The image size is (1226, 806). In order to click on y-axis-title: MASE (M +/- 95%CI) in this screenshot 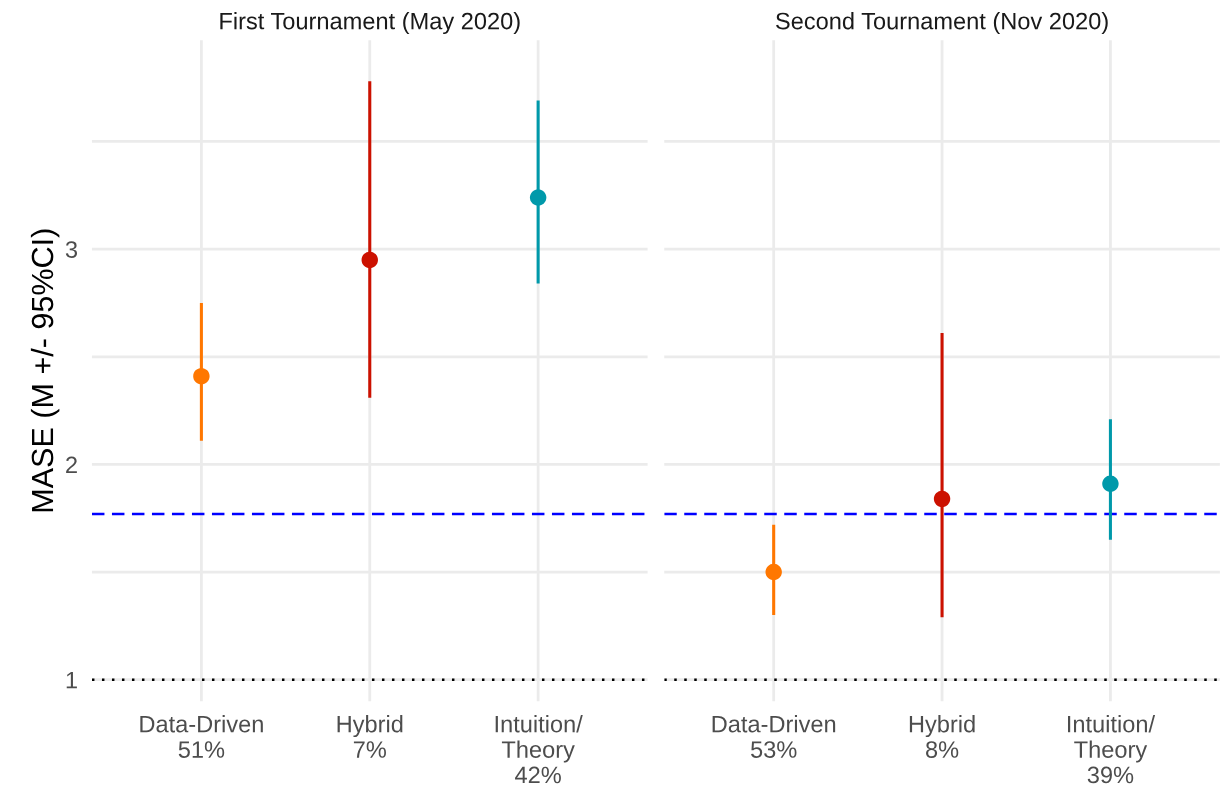, I will do `click(45, 370)`.